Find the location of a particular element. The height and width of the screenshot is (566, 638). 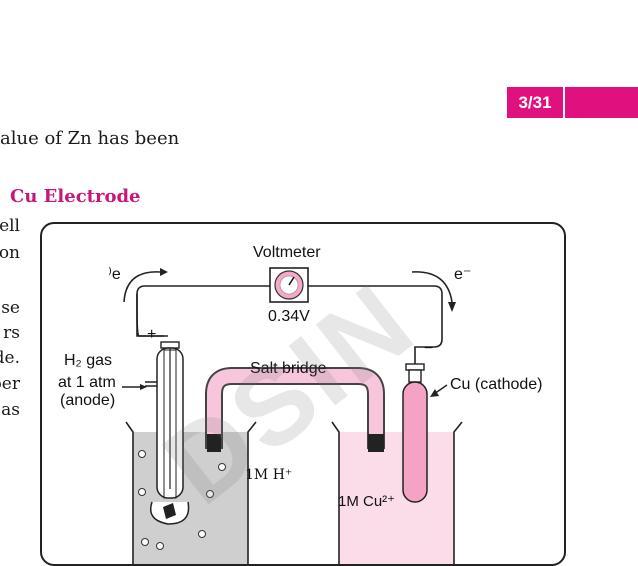

h-solution is located at coordinates (190, 498).